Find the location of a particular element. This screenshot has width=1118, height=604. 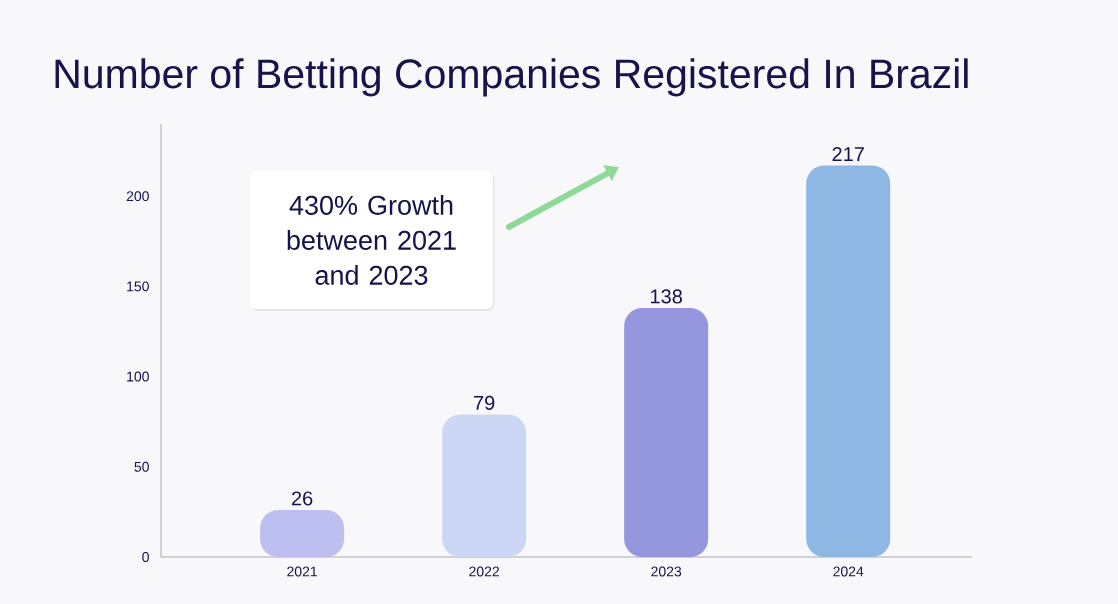

data-label: 79 is located at coordinates (484, 402).